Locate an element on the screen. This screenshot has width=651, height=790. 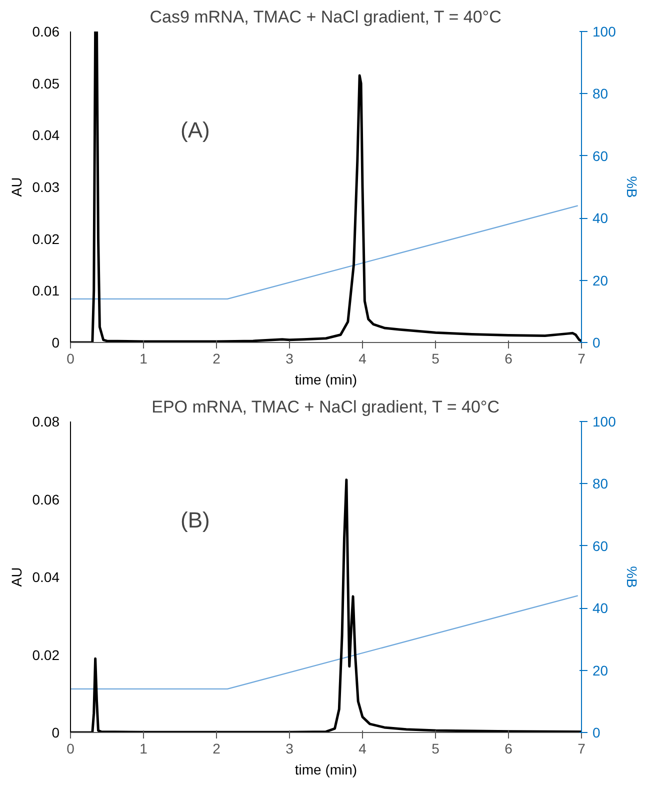
annotation: (B) is located at coordinates (195, 520).